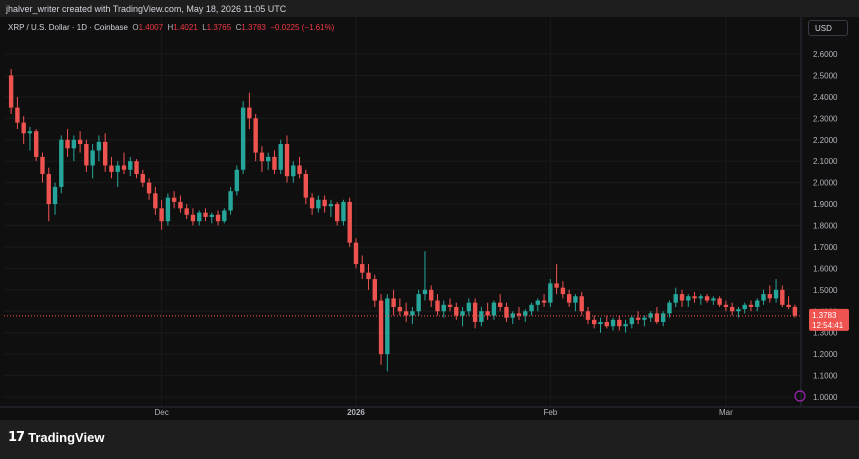  I want to click on y-tick-label: 2.4000, so click(825, 97).